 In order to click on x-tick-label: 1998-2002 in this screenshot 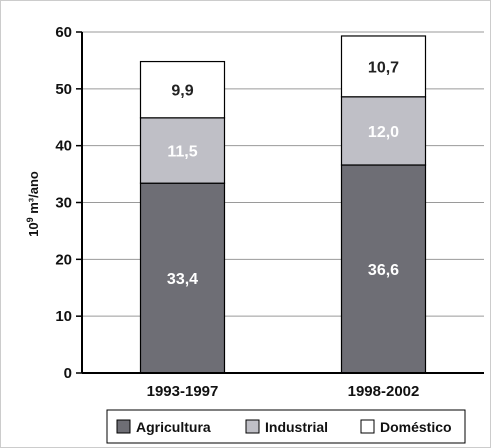, I will do `click(384, 391)`.